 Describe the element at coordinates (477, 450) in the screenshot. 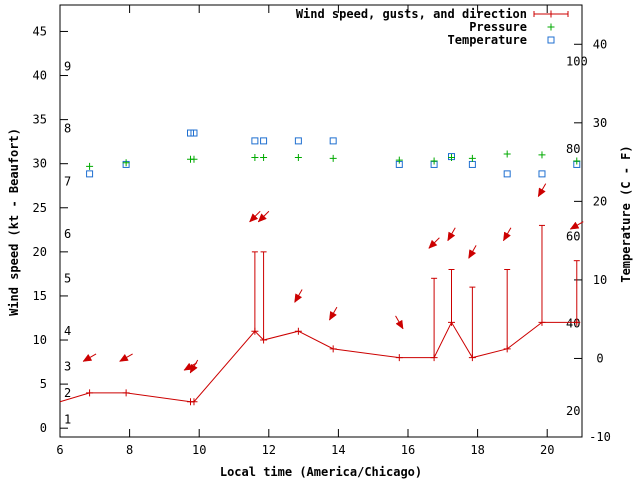

I see `x-tick-label: 18` at that location.